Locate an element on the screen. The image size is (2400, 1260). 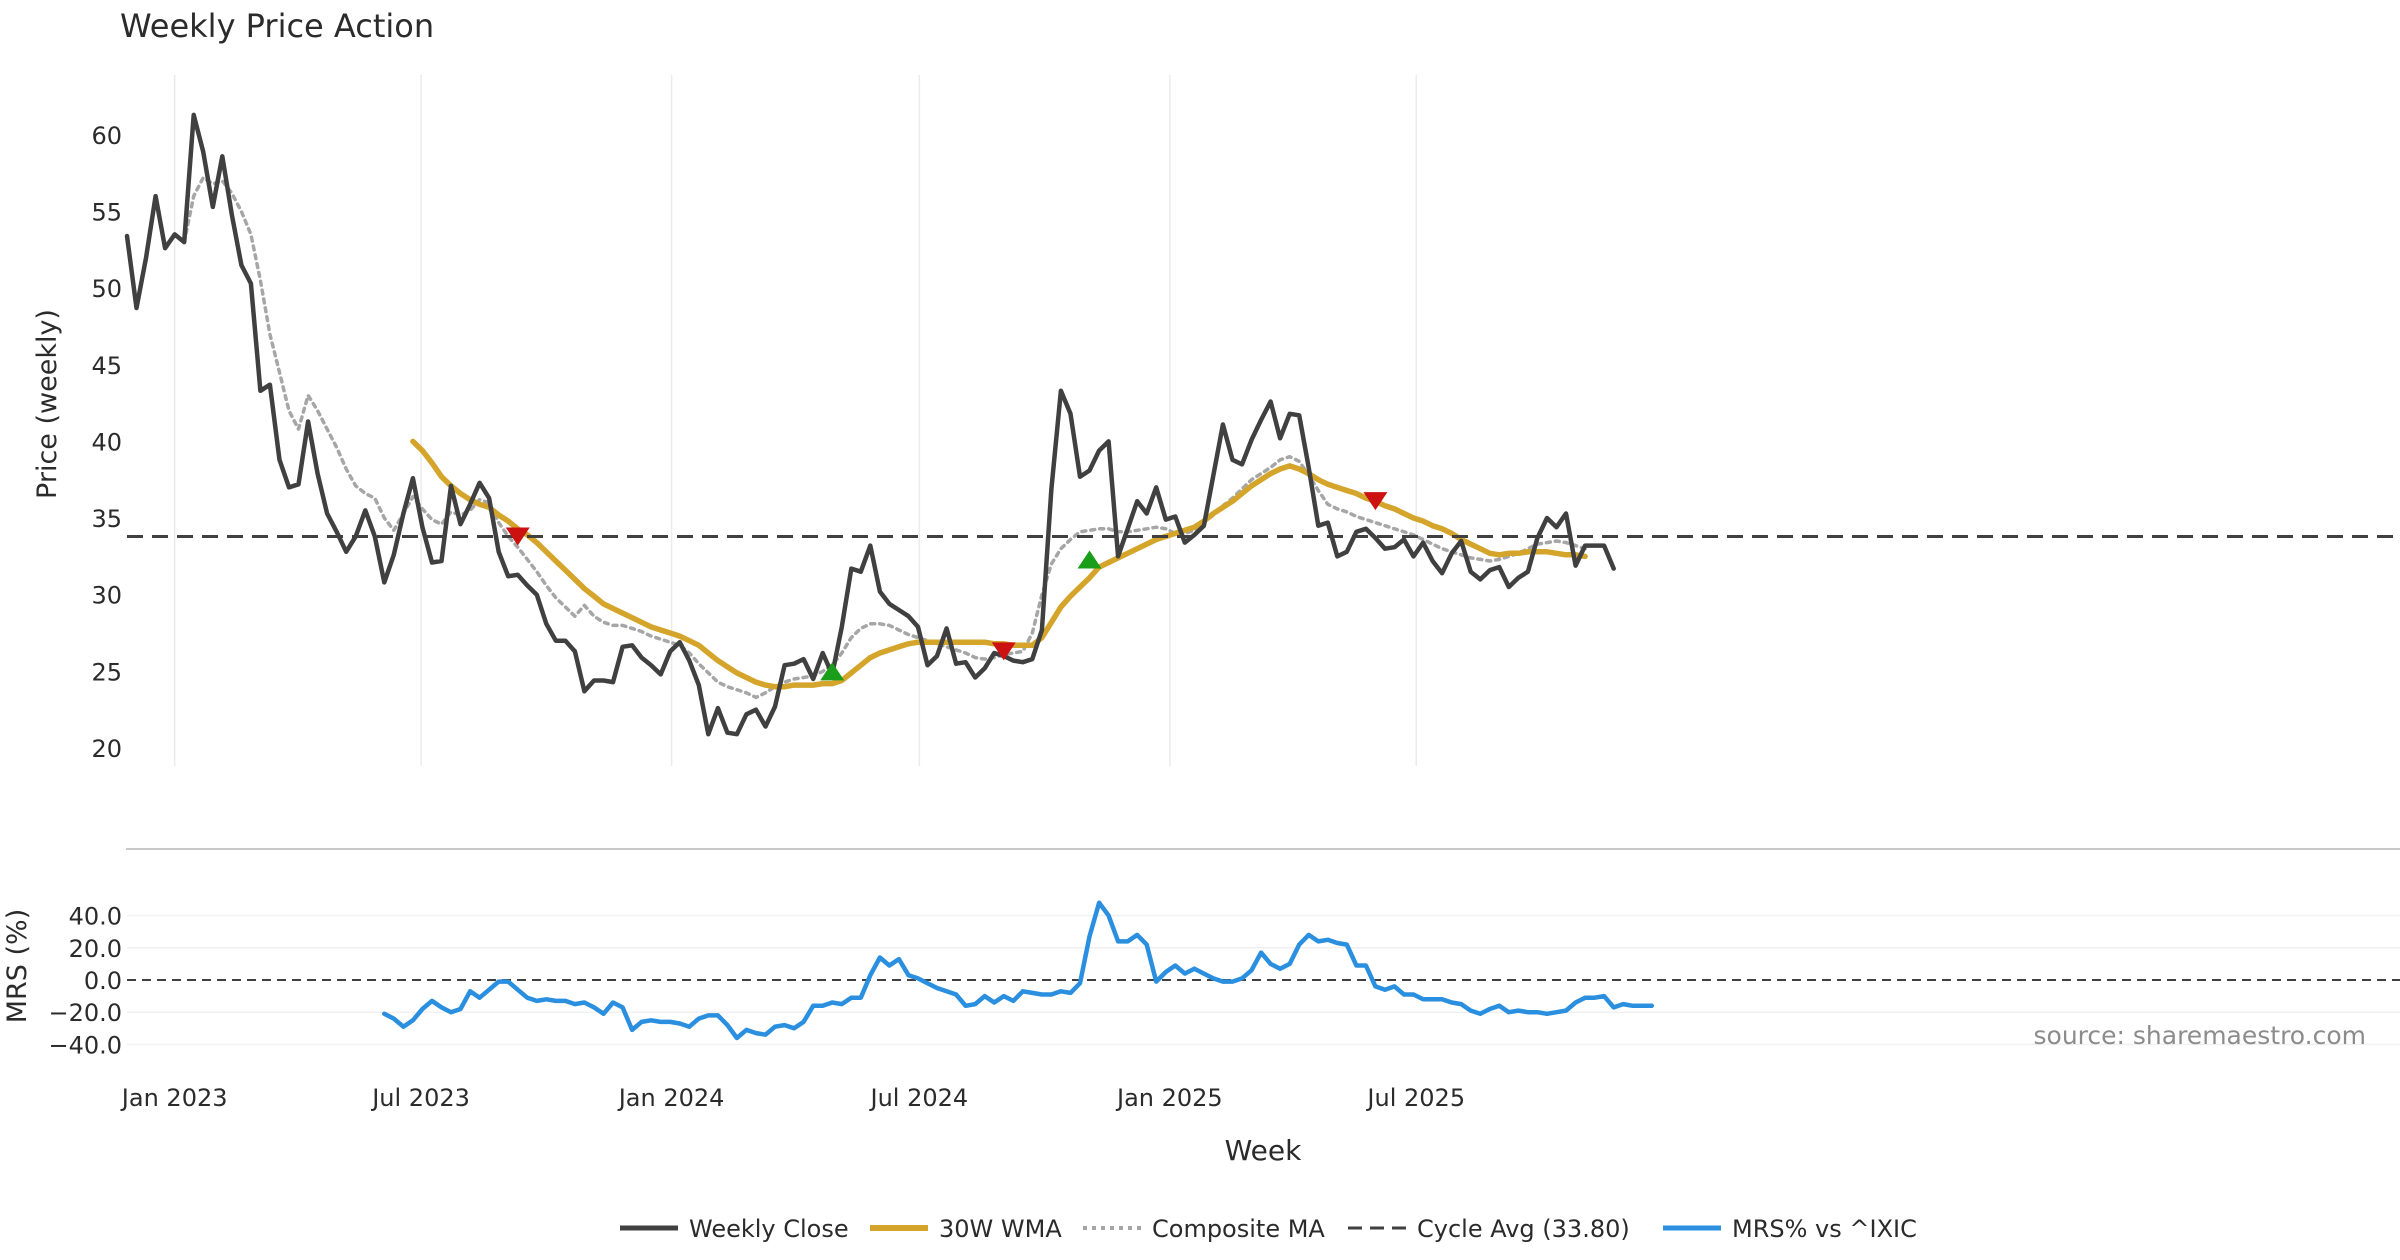
price-y-tick-25: 25 is located at coordinates (106, 672).